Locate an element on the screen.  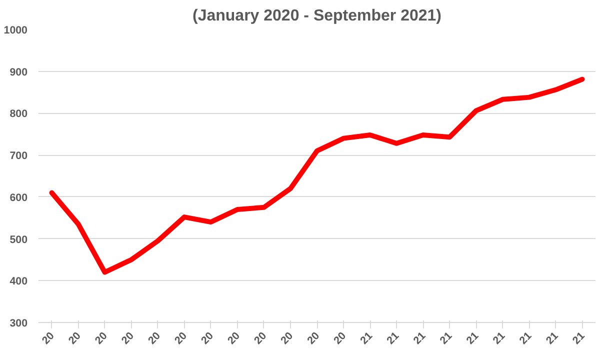
y-tick-label: 700 is located at coordinates (19, 156).